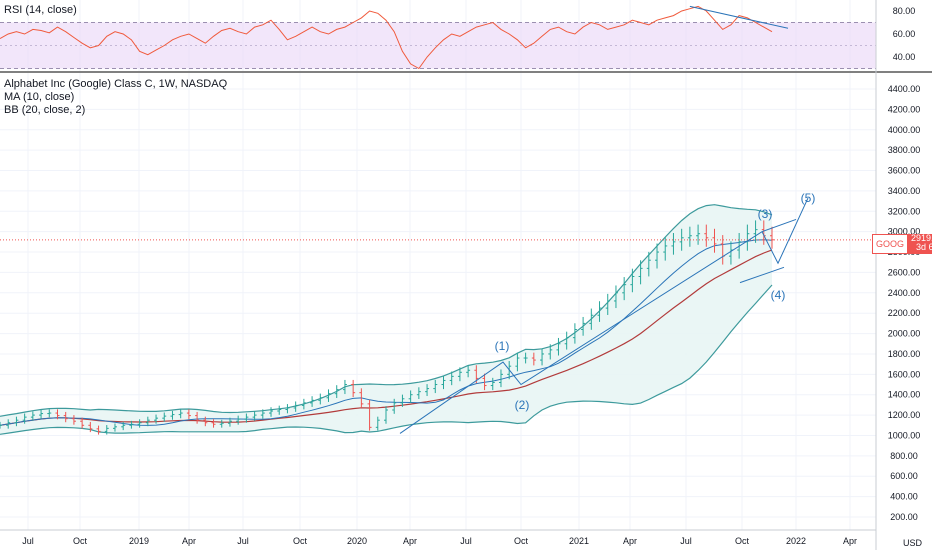 The image size is (932, 550). I want to click on badge-price: 2919.73 3d 6h, so click(920, 244).